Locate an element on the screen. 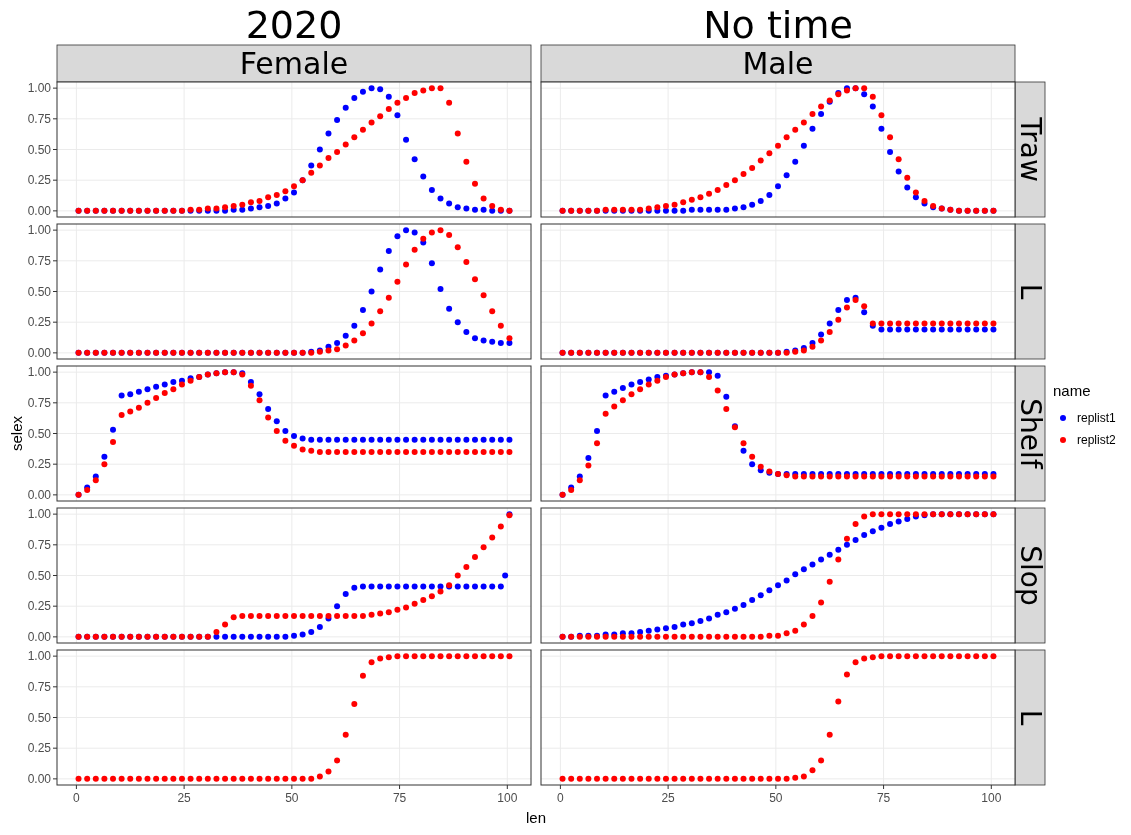 This screenshot has height=835, width=1131. chart-subtitle: Female is located at coordinates (294, 63).